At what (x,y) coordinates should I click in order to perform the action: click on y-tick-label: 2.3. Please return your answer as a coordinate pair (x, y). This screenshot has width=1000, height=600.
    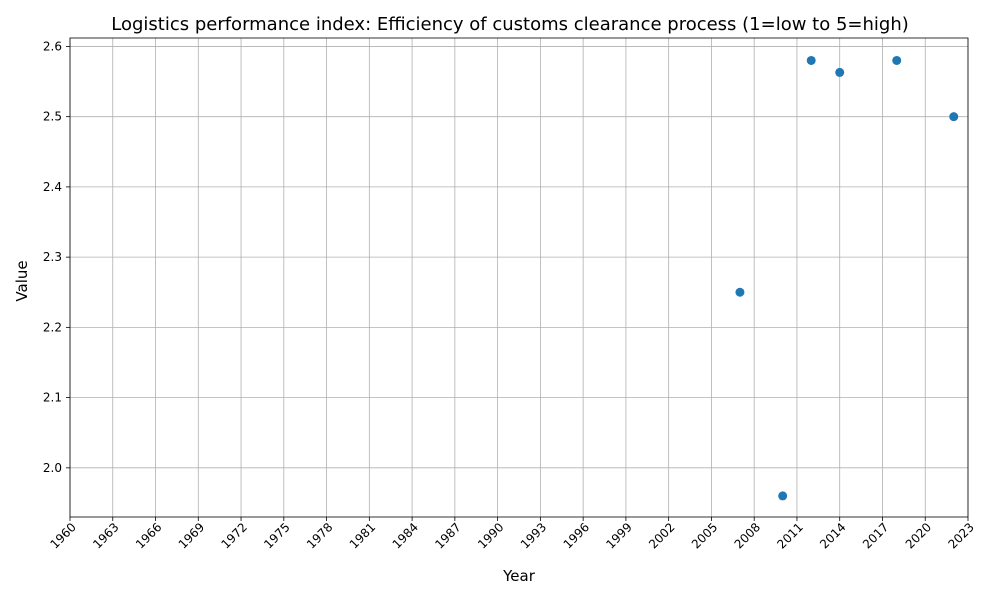
    Looking at the image, I should click on (52, 257).